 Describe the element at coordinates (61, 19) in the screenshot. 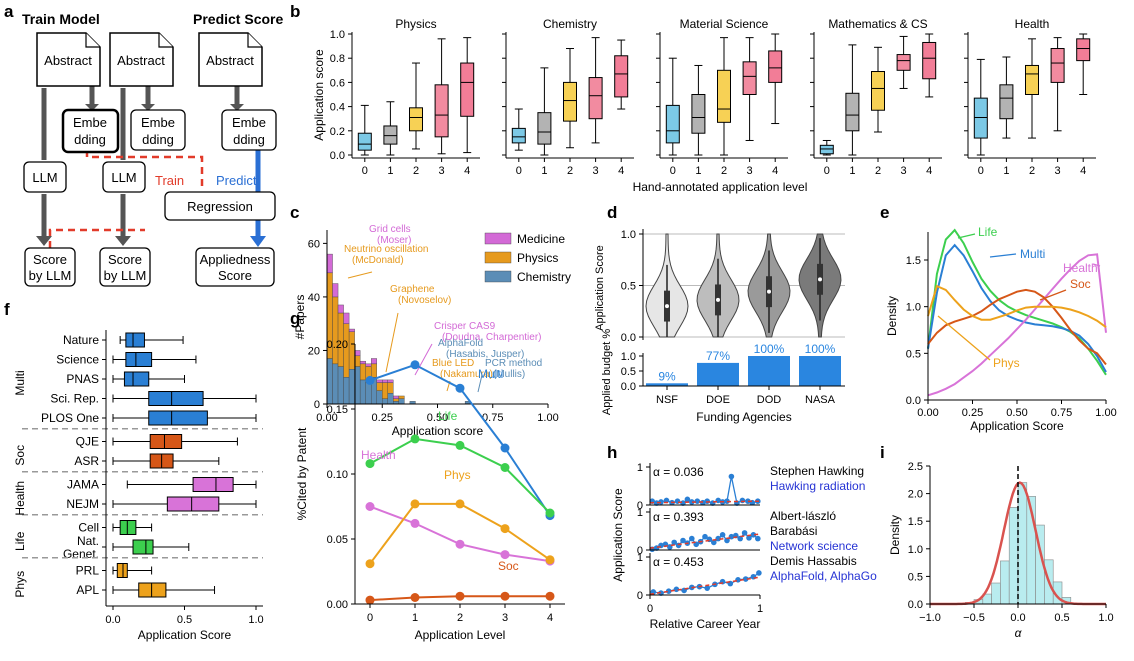

I see `train-model-title: Train Model` at that location.